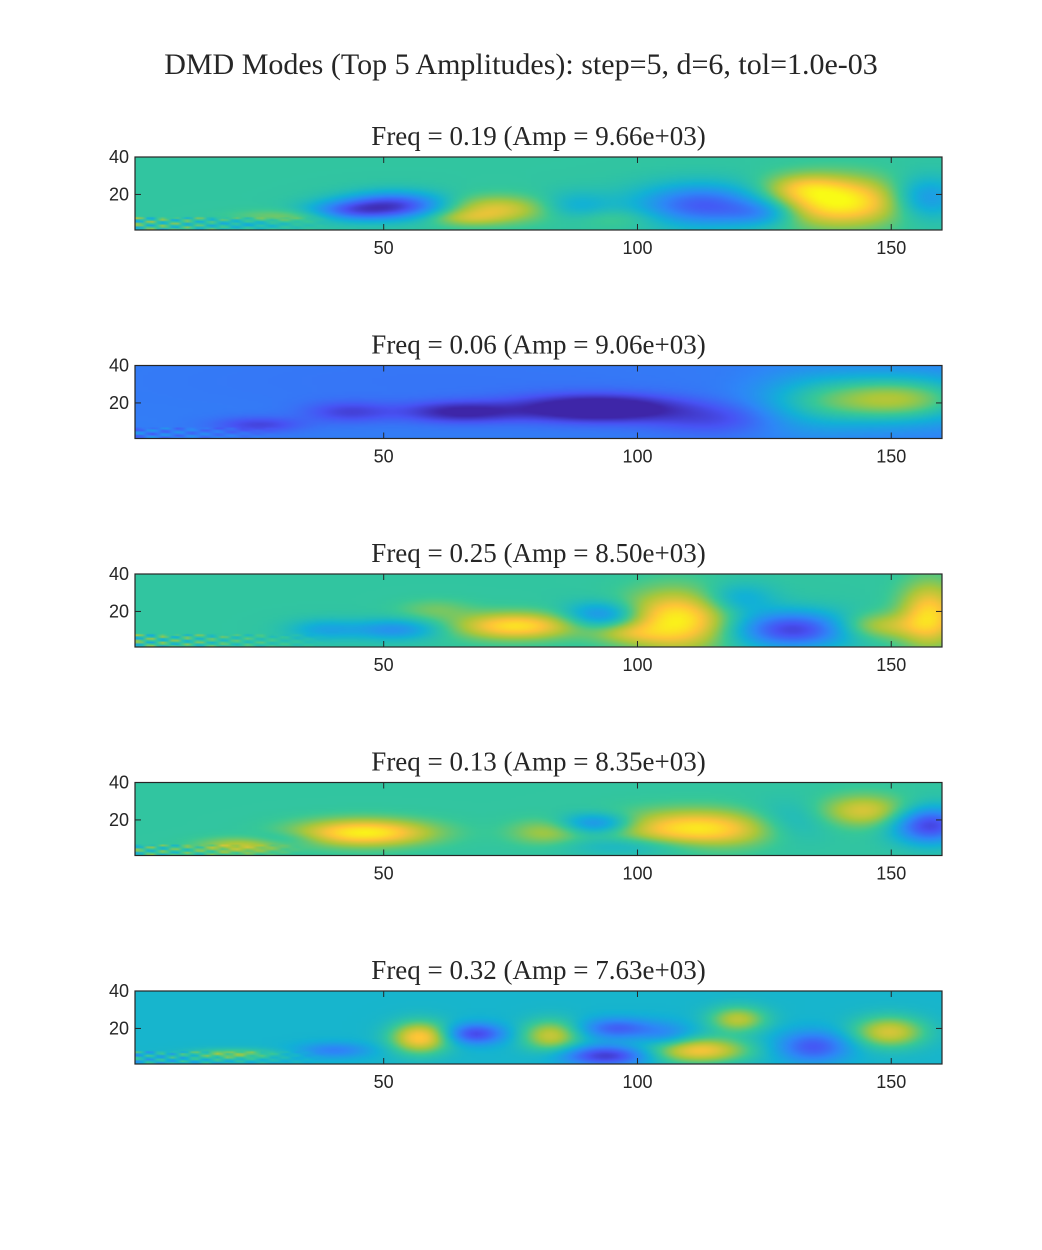 This screenshot has height=1250, width=1042. I want to click on subplot-title: Freq = 0.13 (Amp = 8.35e+03), so click(538, 762).